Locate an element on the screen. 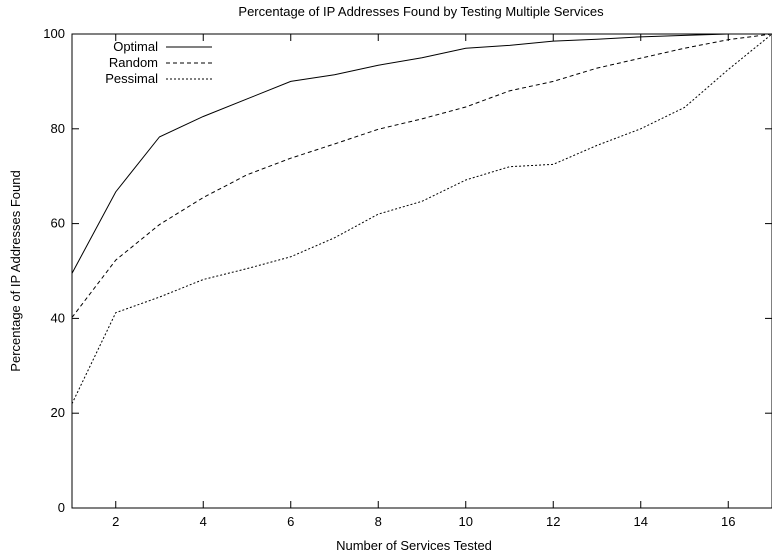 Image resolution: width=772 pixels, height=555 pixels. x-tick-label: 12 is located at coordinates (553, 521).